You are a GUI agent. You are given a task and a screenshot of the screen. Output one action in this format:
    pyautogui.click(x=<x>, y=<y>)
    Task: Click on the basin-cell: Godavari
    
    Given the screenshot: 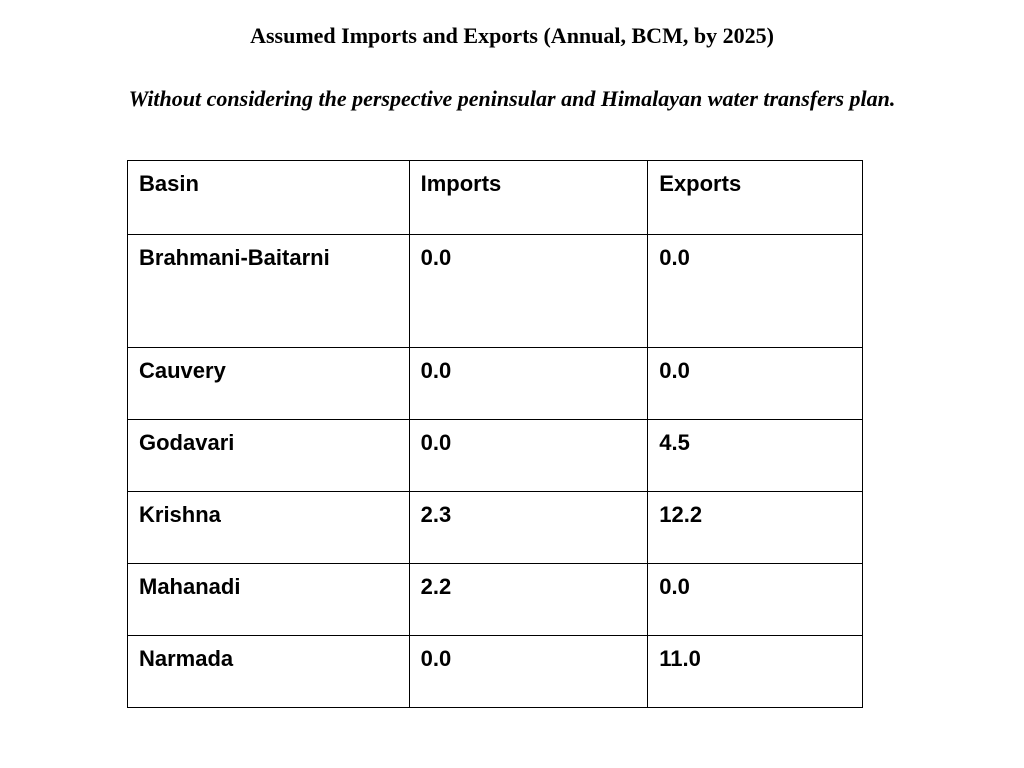 What is the action you would take?
    pyautogui.click(x=268, y=455)
    